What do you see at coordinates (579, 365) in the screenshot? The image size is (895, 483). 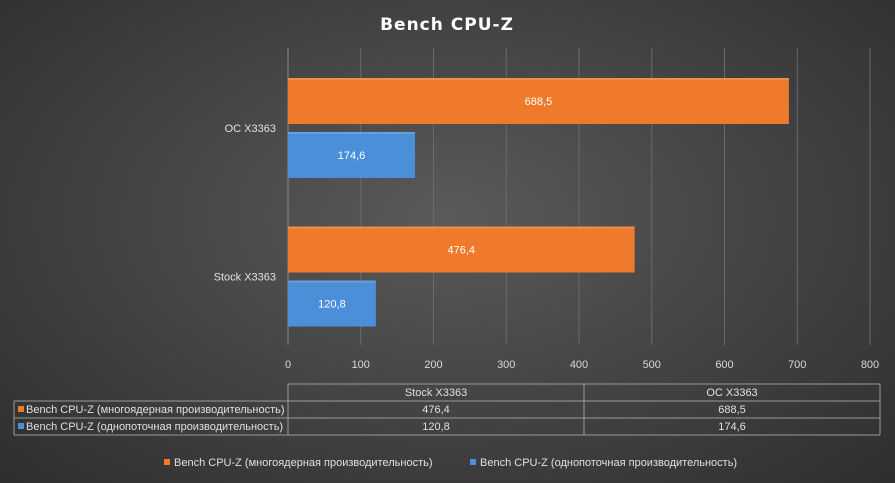 I see `x-tick-label: 400` at bounding box center [579, 365].